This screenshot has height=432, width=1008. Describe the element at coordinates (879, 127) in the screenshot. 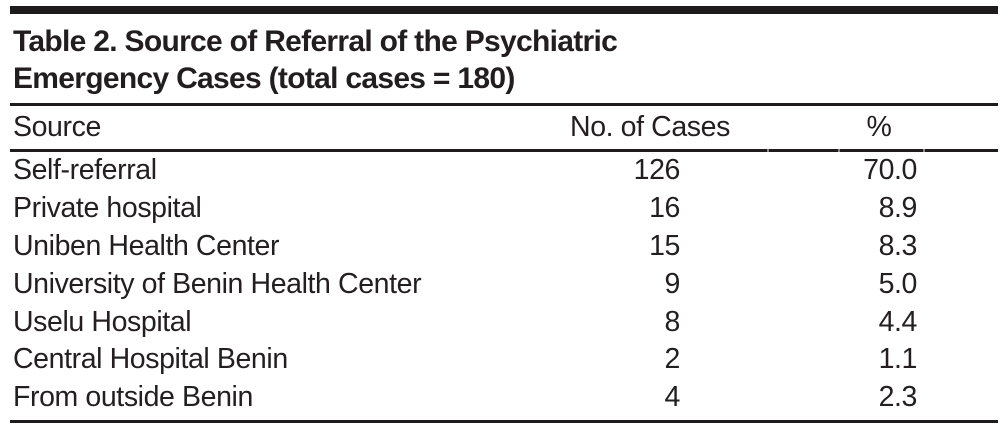

I see `column-header-percent: %` at that location.